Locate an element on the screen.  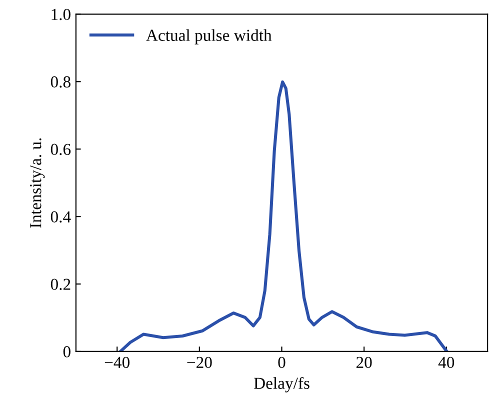
y-tick-label: 1.0 is located at coordinates (61, 14).